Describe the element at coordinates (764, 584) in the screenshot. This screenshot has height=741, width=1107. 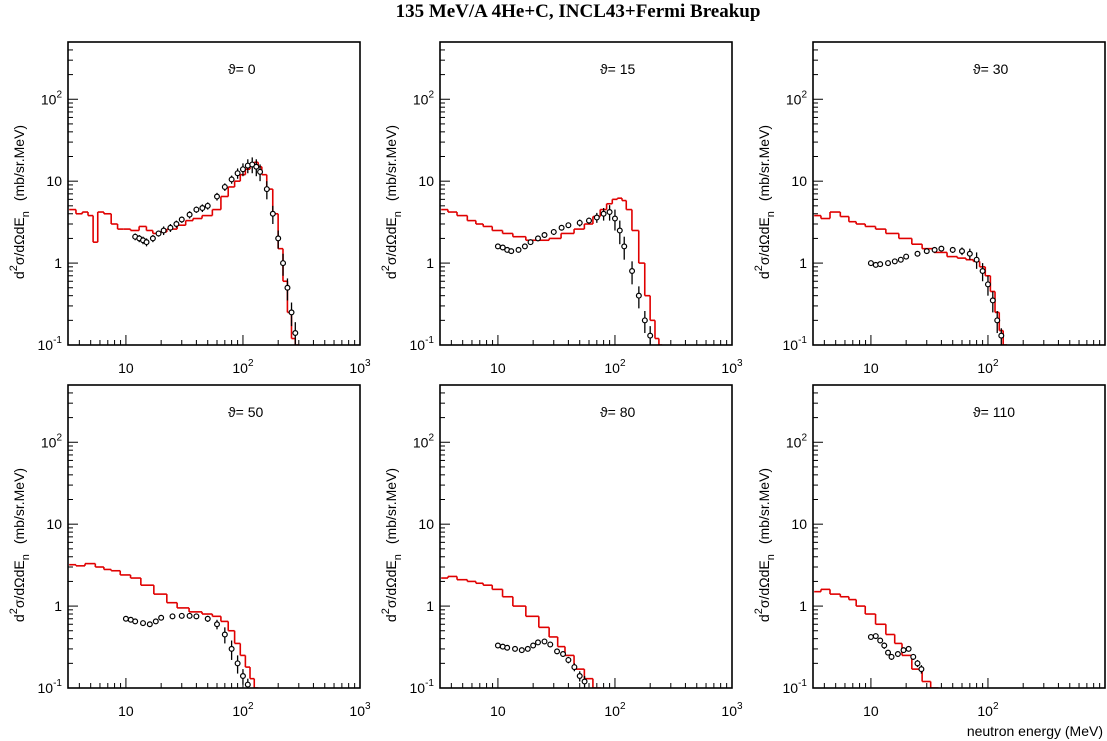
I see `y-label-part: σ/dΩdE` at that location.